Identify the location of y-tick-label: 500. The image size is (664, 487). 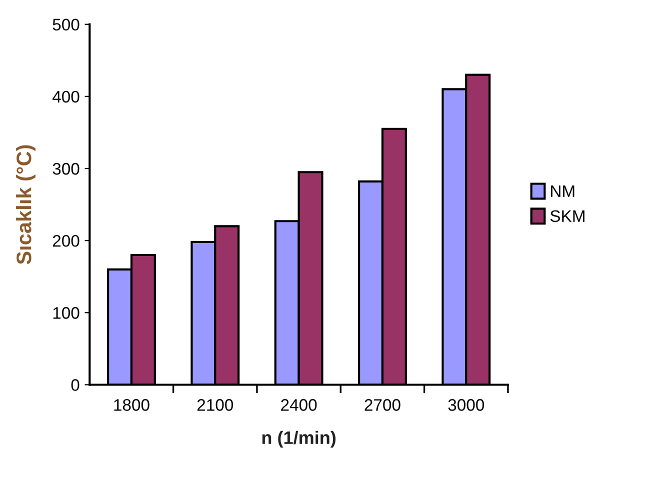
(66, 24).